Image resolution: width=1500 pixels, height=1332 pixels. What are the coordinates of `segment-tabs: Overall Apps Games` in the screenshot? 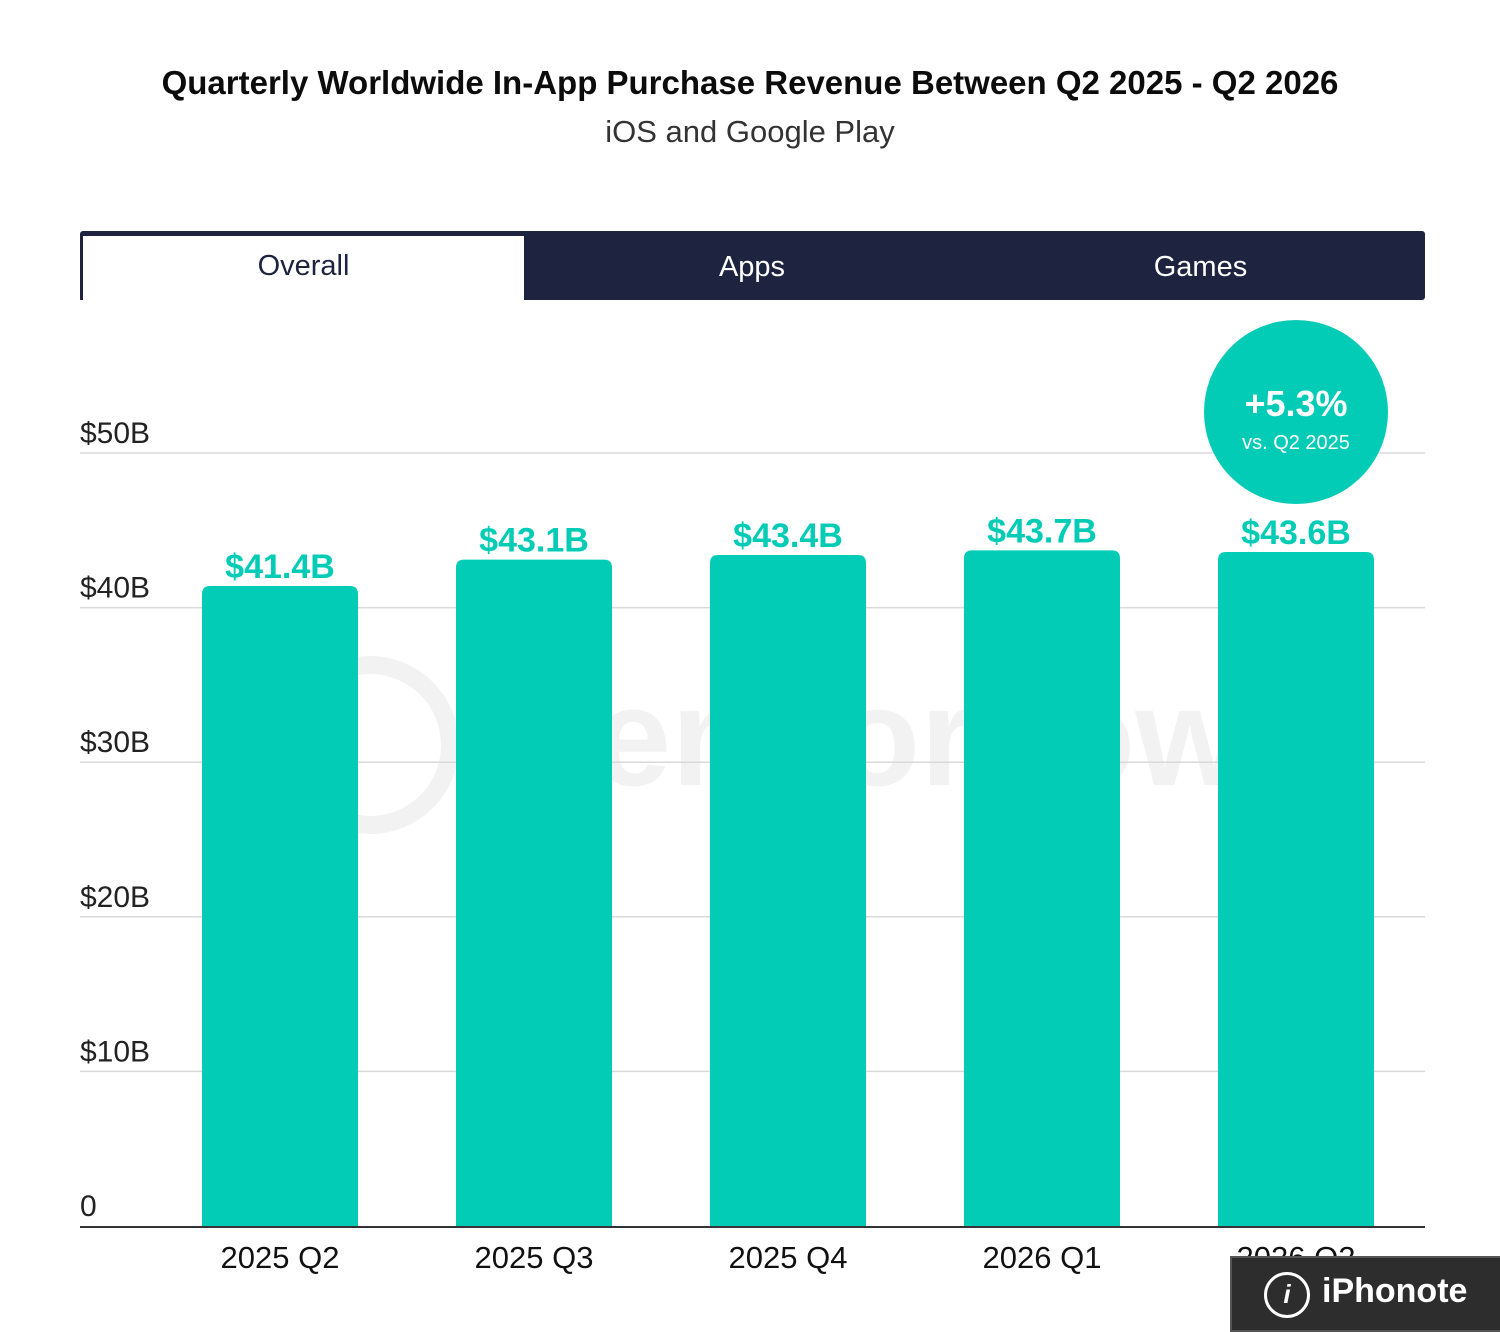 It's located at (752, 265).